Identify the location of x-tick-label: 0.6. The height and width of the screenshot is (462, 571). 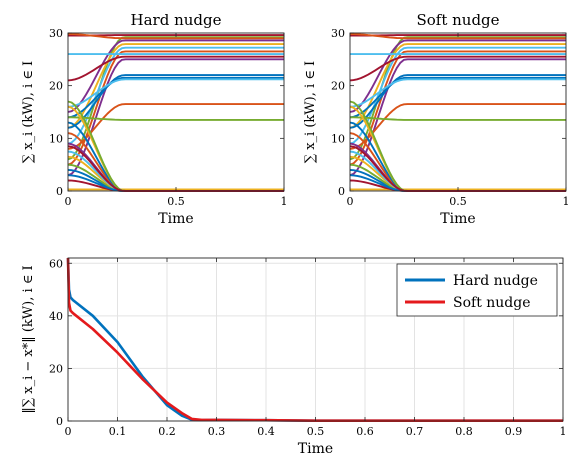
(365, 431).